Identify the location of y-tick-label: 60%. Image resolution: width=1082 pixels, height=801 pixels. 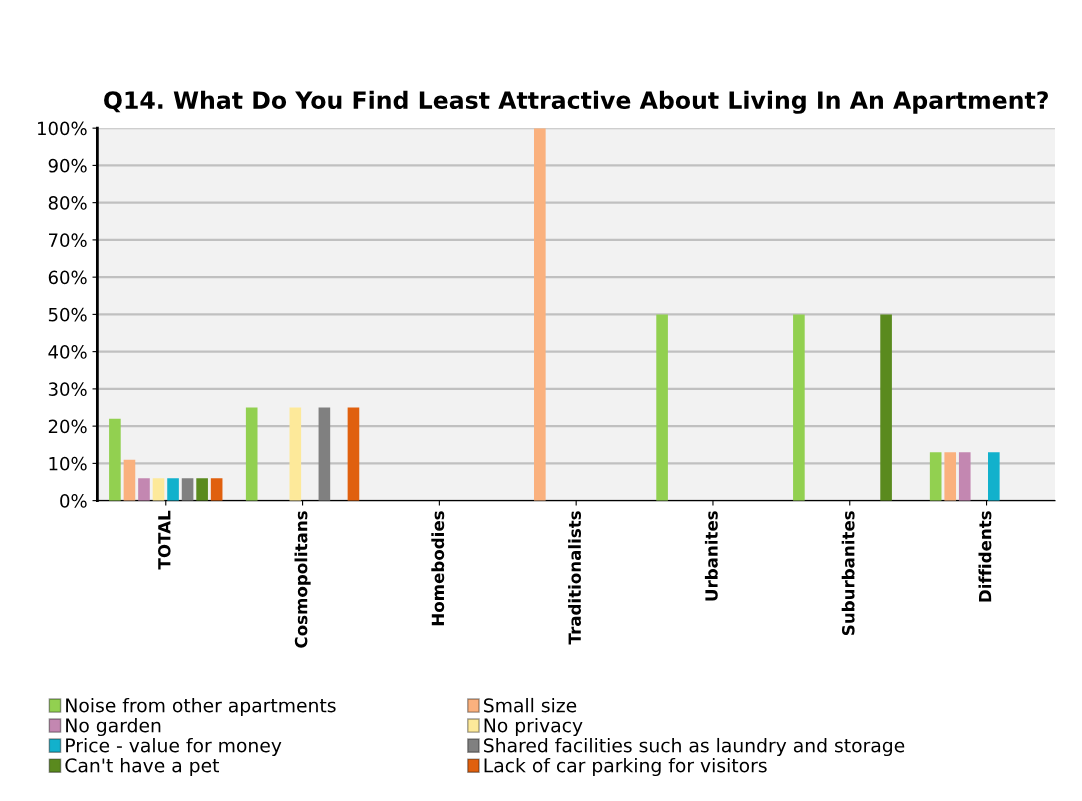
(67, 277).